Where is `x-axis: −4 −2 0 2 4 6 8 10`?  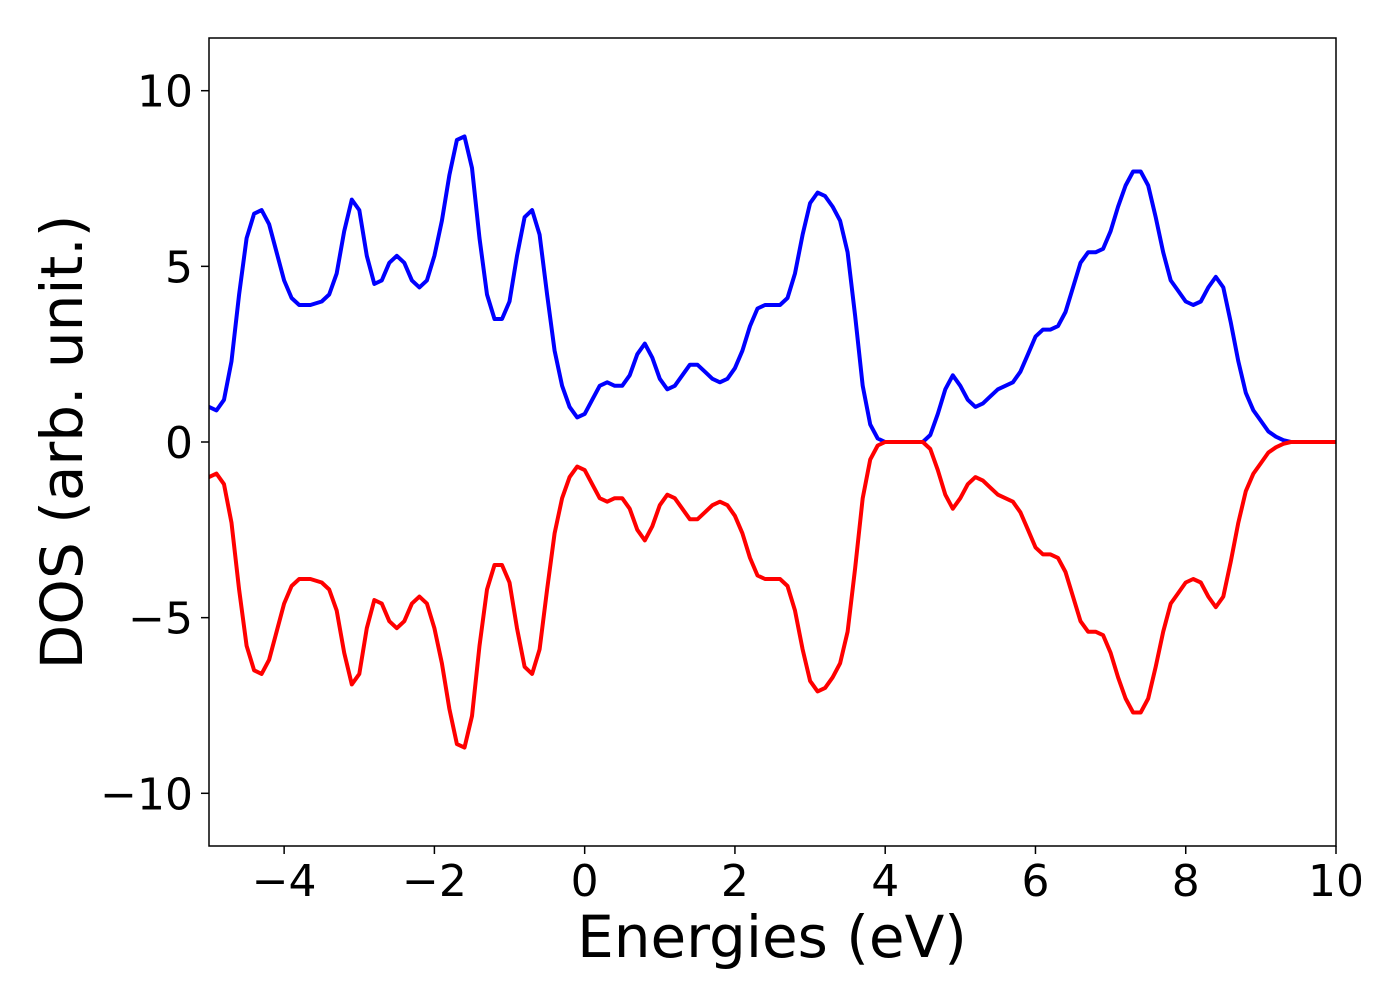
x-axis: −4 −2 0 2 4 6 8 10 is located at coordinates (808, 876).